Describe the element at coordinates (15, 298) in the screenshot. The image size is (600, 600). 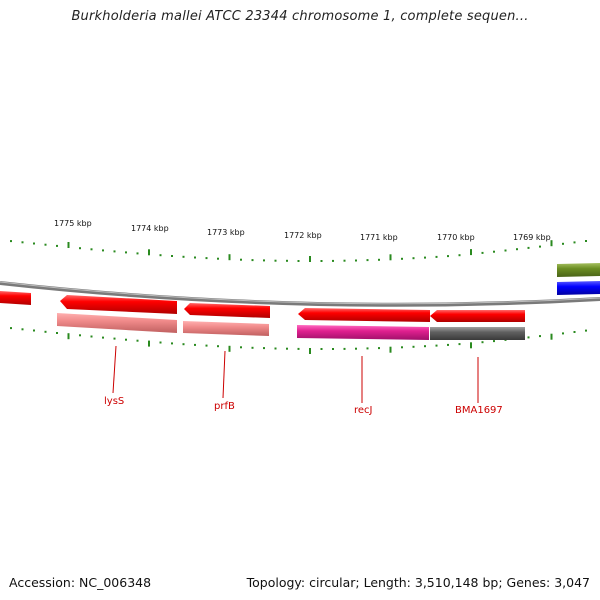
I see `cds-feature-left-edge` at that location.